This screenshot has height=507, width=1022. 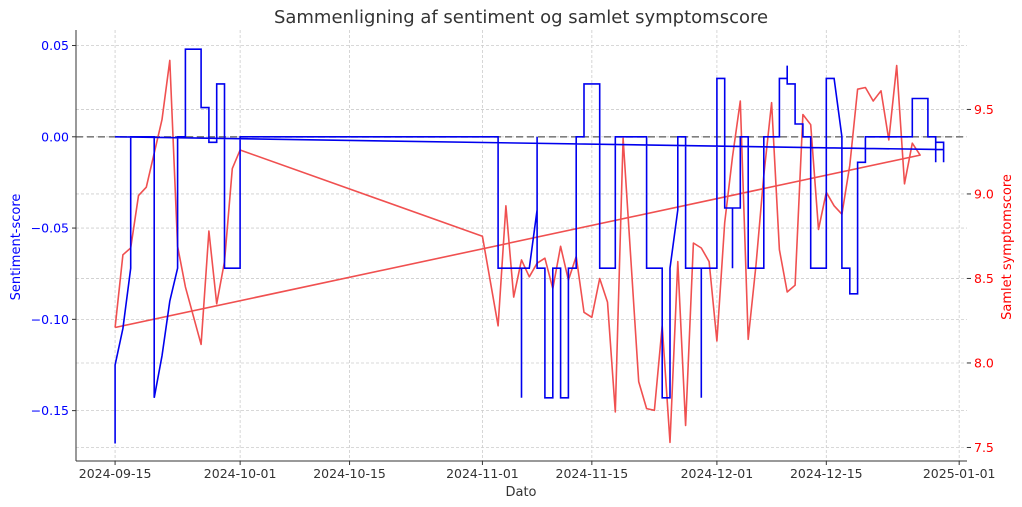 I want to click on y-left-tick-label: −0.15, so click(x=50, y=410).